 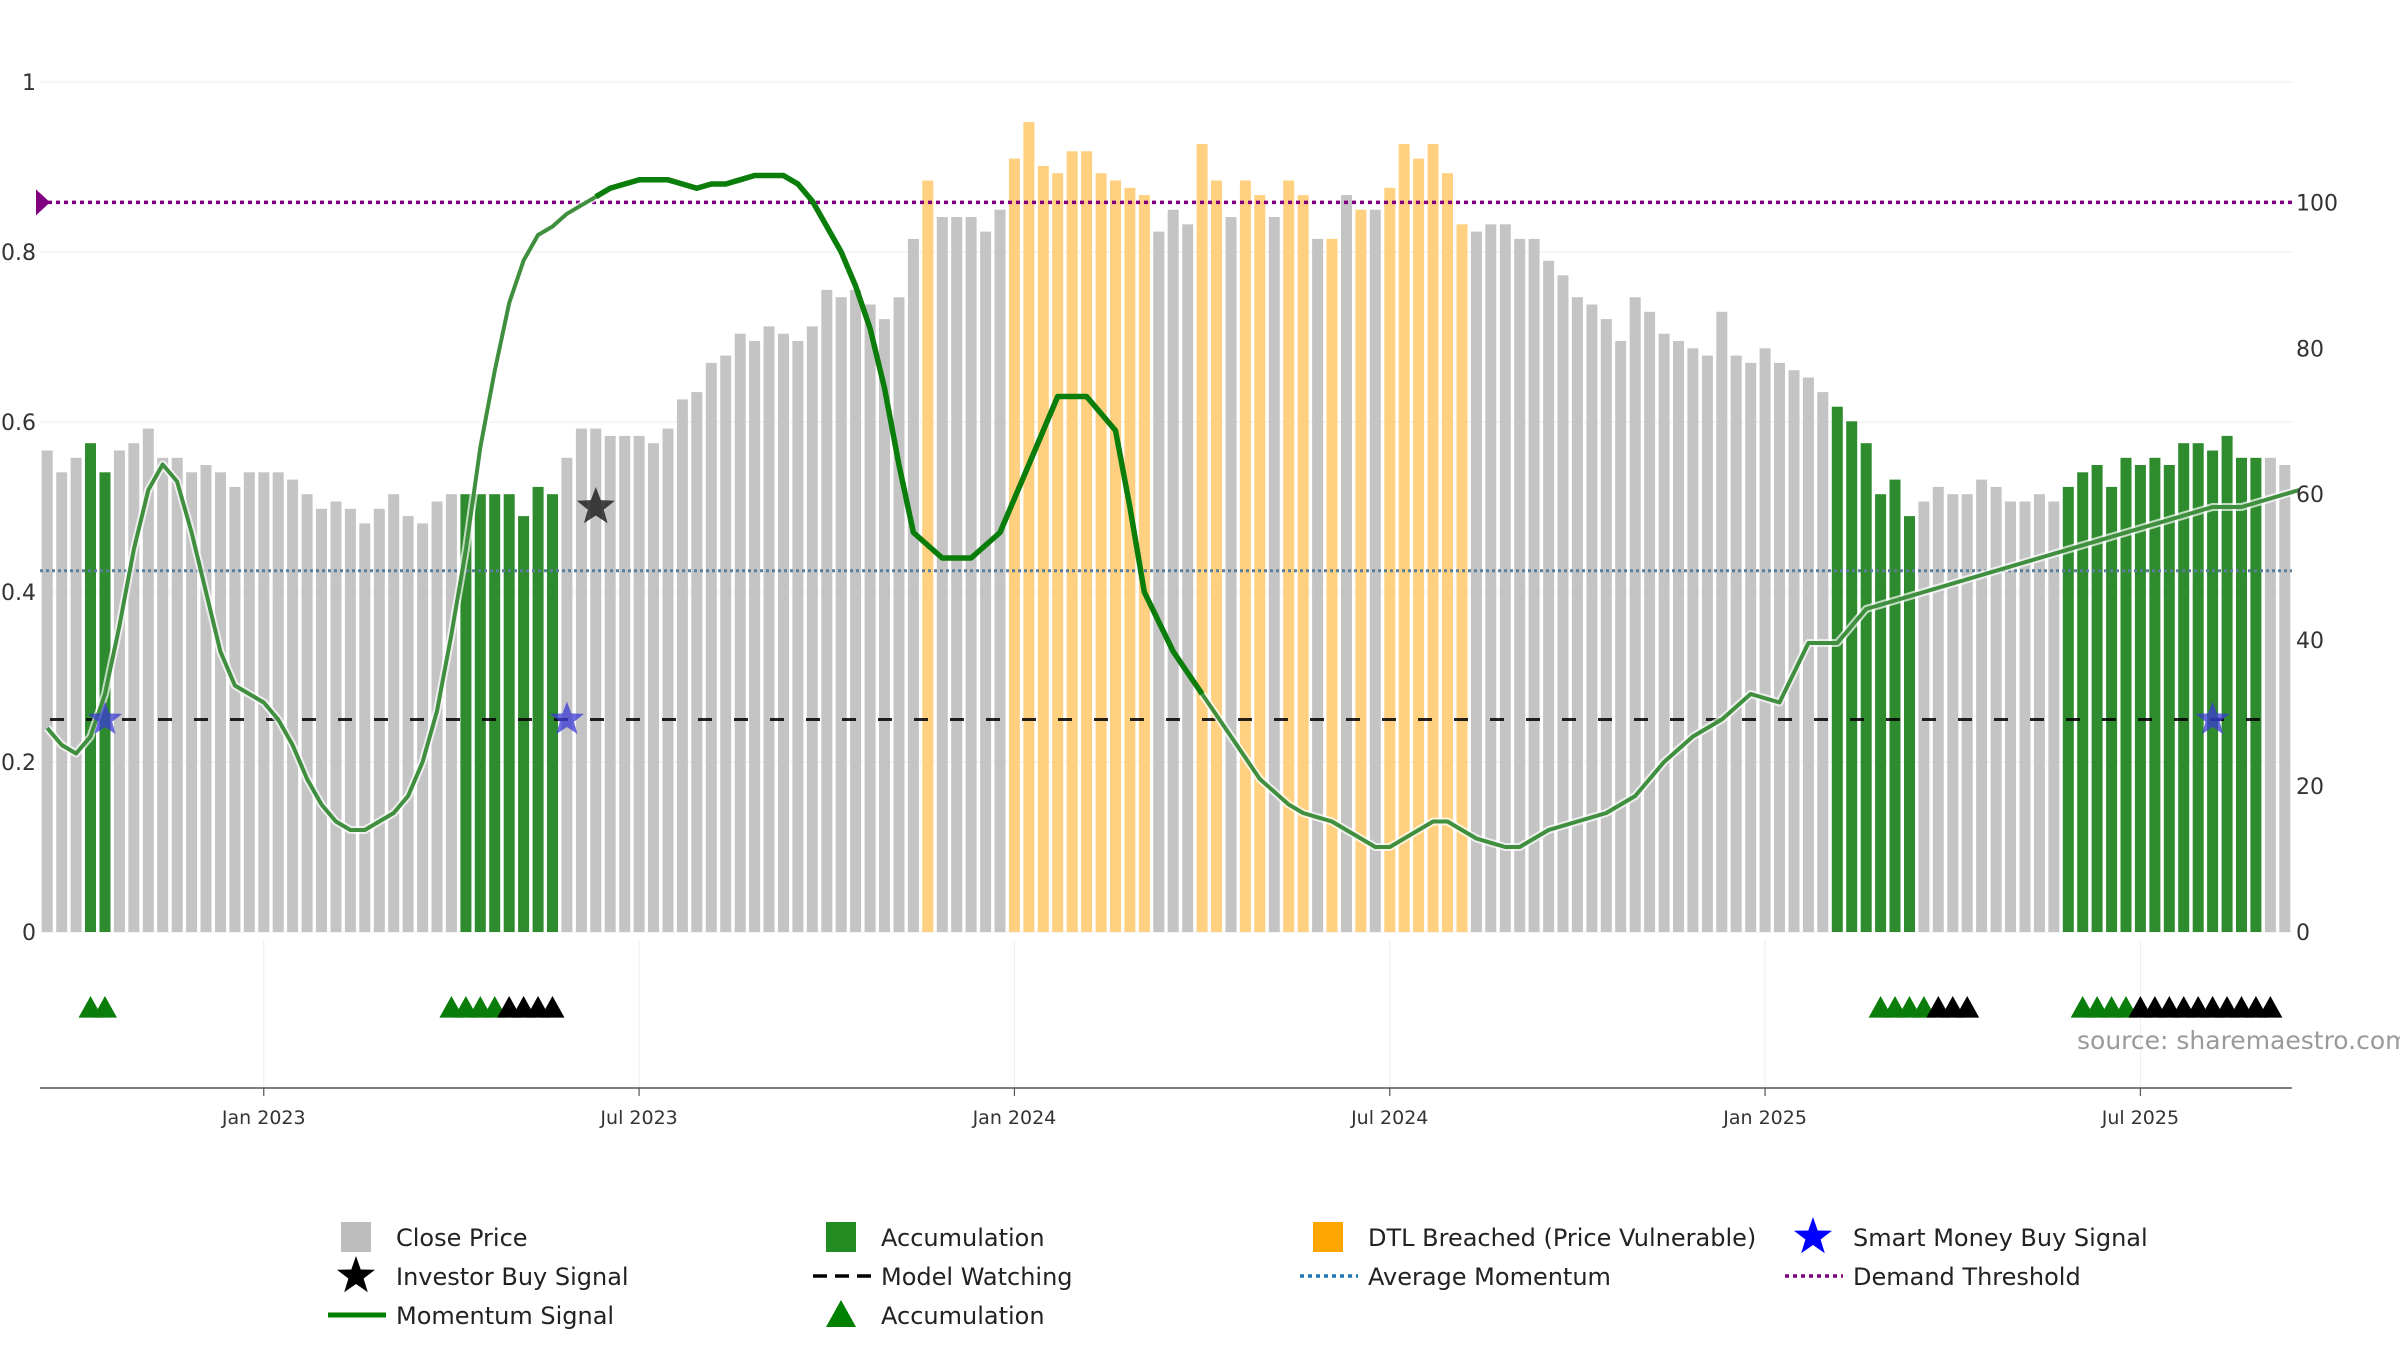 I want to click on x-axis-tick-label: Jan 2024, so click(x=1014, y=1118).